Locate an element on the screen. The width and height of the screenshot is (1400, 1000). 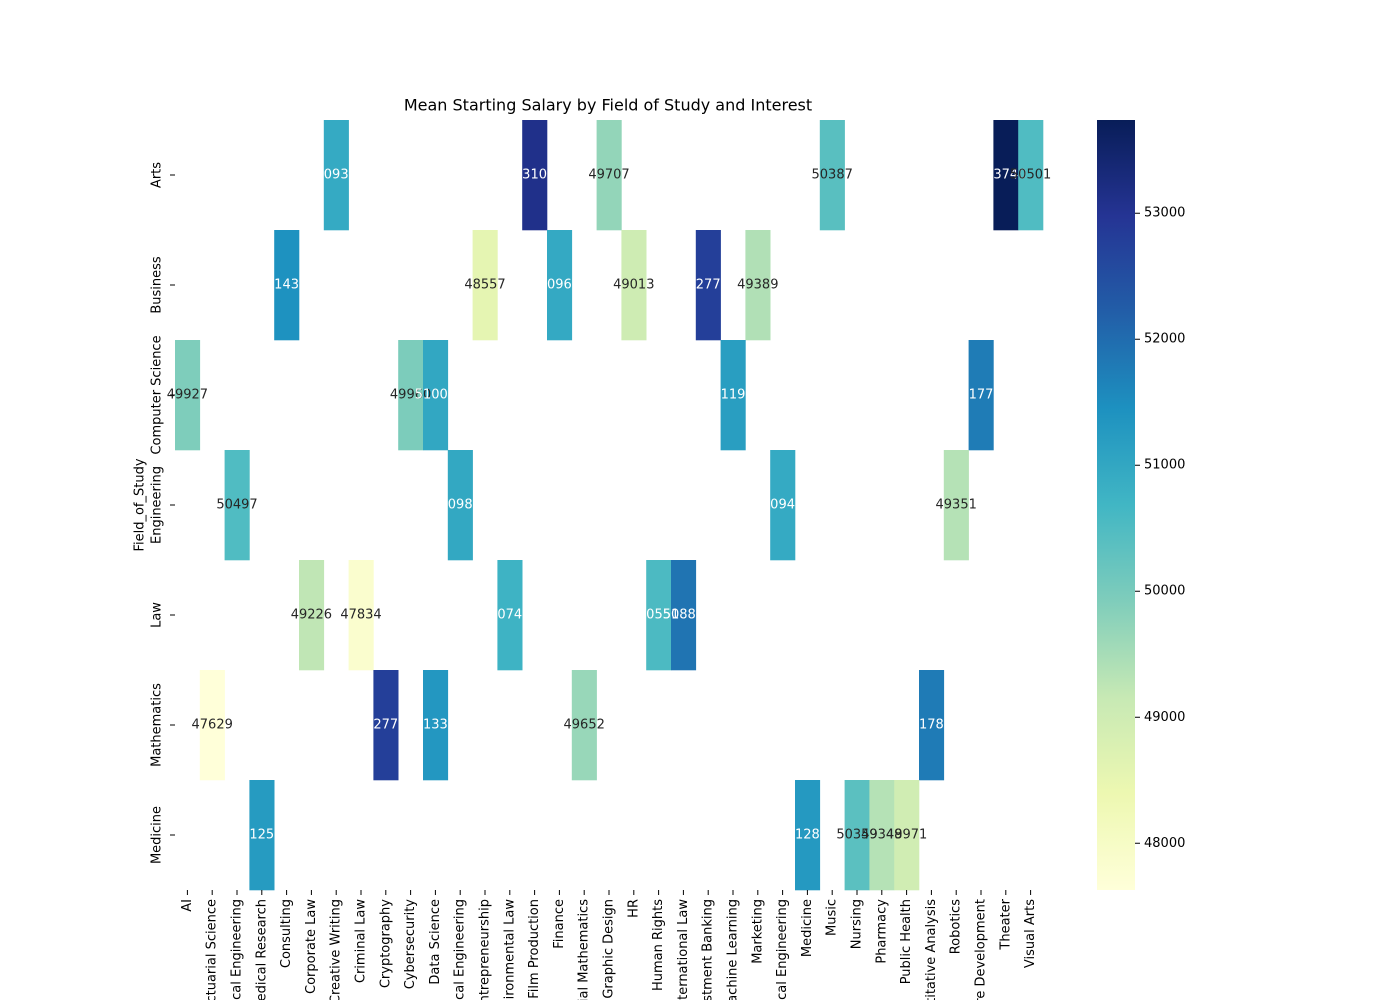
y-tick-label: Law is located at coordinates (157, 615).